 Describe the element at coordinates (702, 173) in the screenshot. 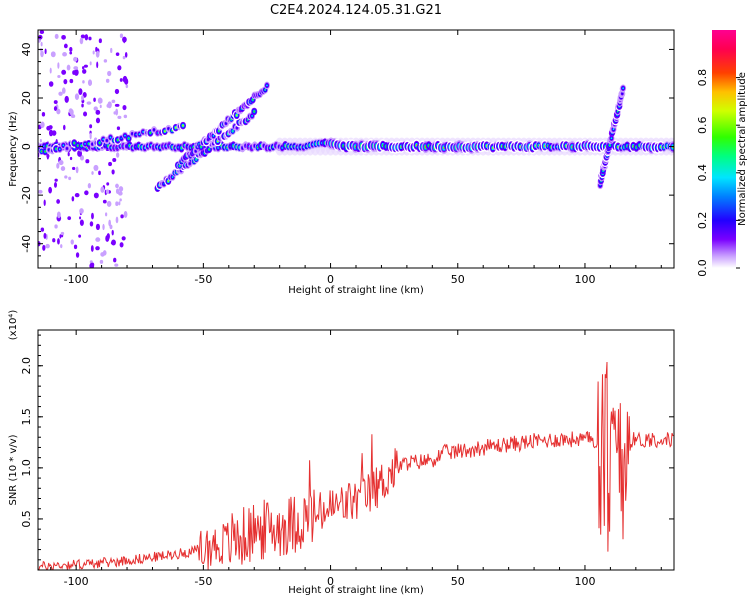

I see `colorbar-tick-label: 0.4` at that location.